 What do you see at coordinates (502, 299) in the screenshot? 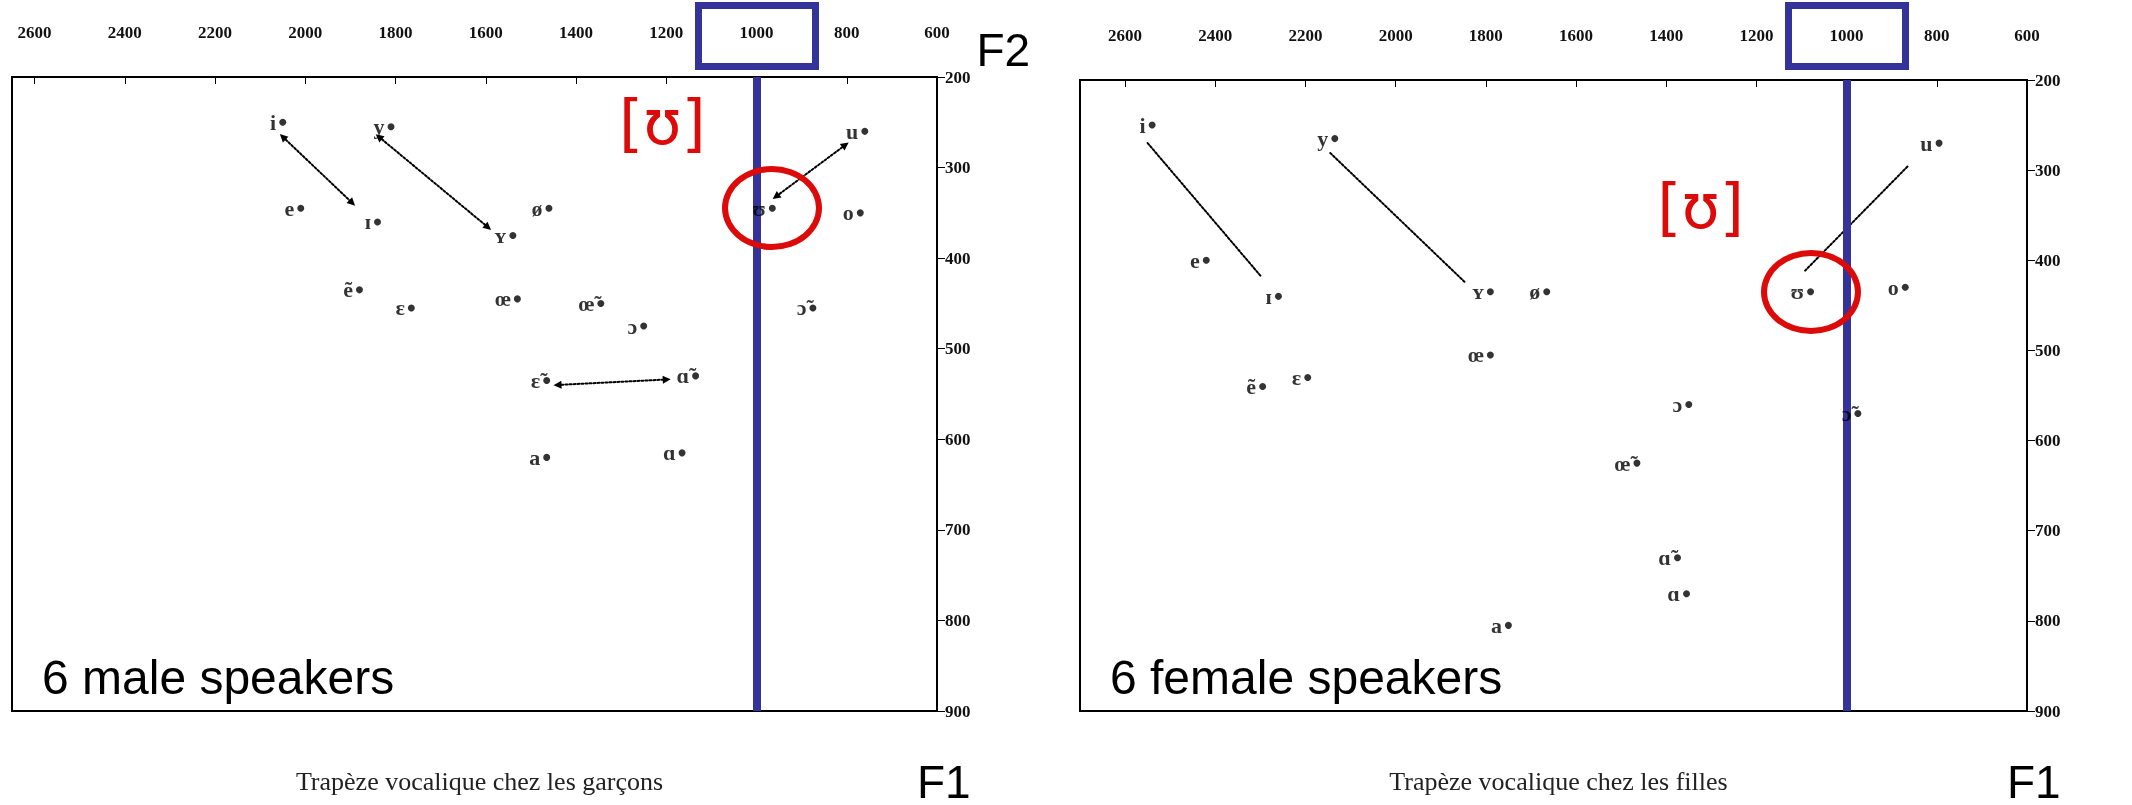
I see `data-label: œ` at bounding box center [502, 299].